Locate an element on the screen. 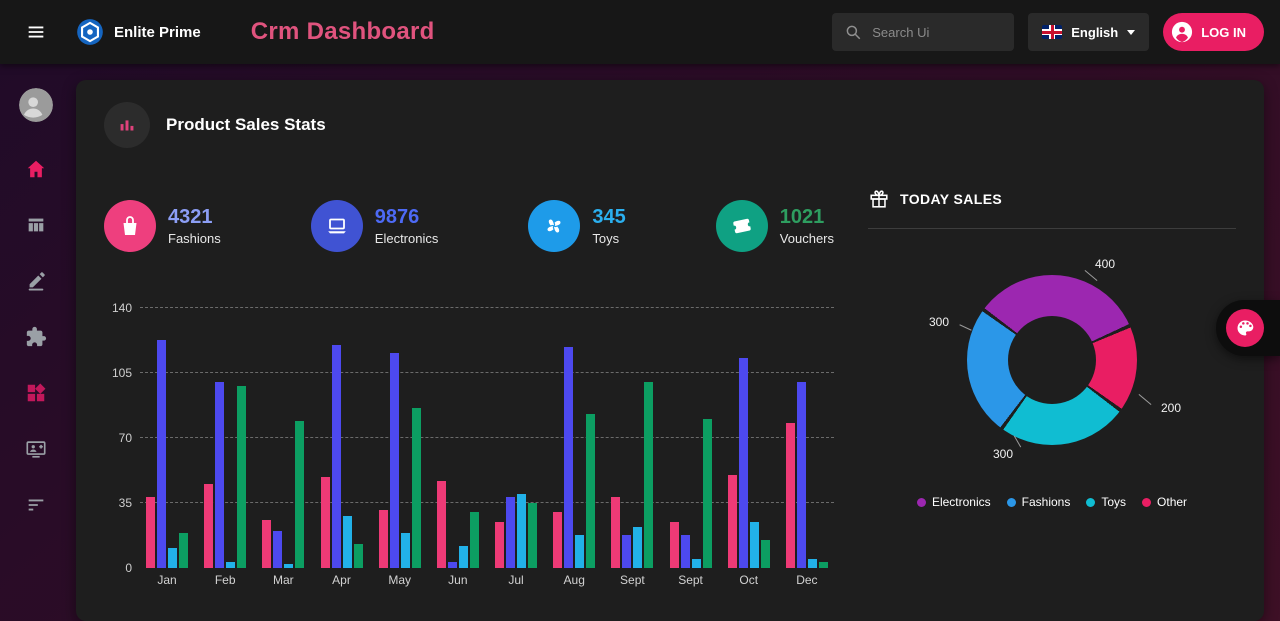 The image size is (1280, 621). navbar-actions: English LOG IN is located at coordinates (1048, 32).